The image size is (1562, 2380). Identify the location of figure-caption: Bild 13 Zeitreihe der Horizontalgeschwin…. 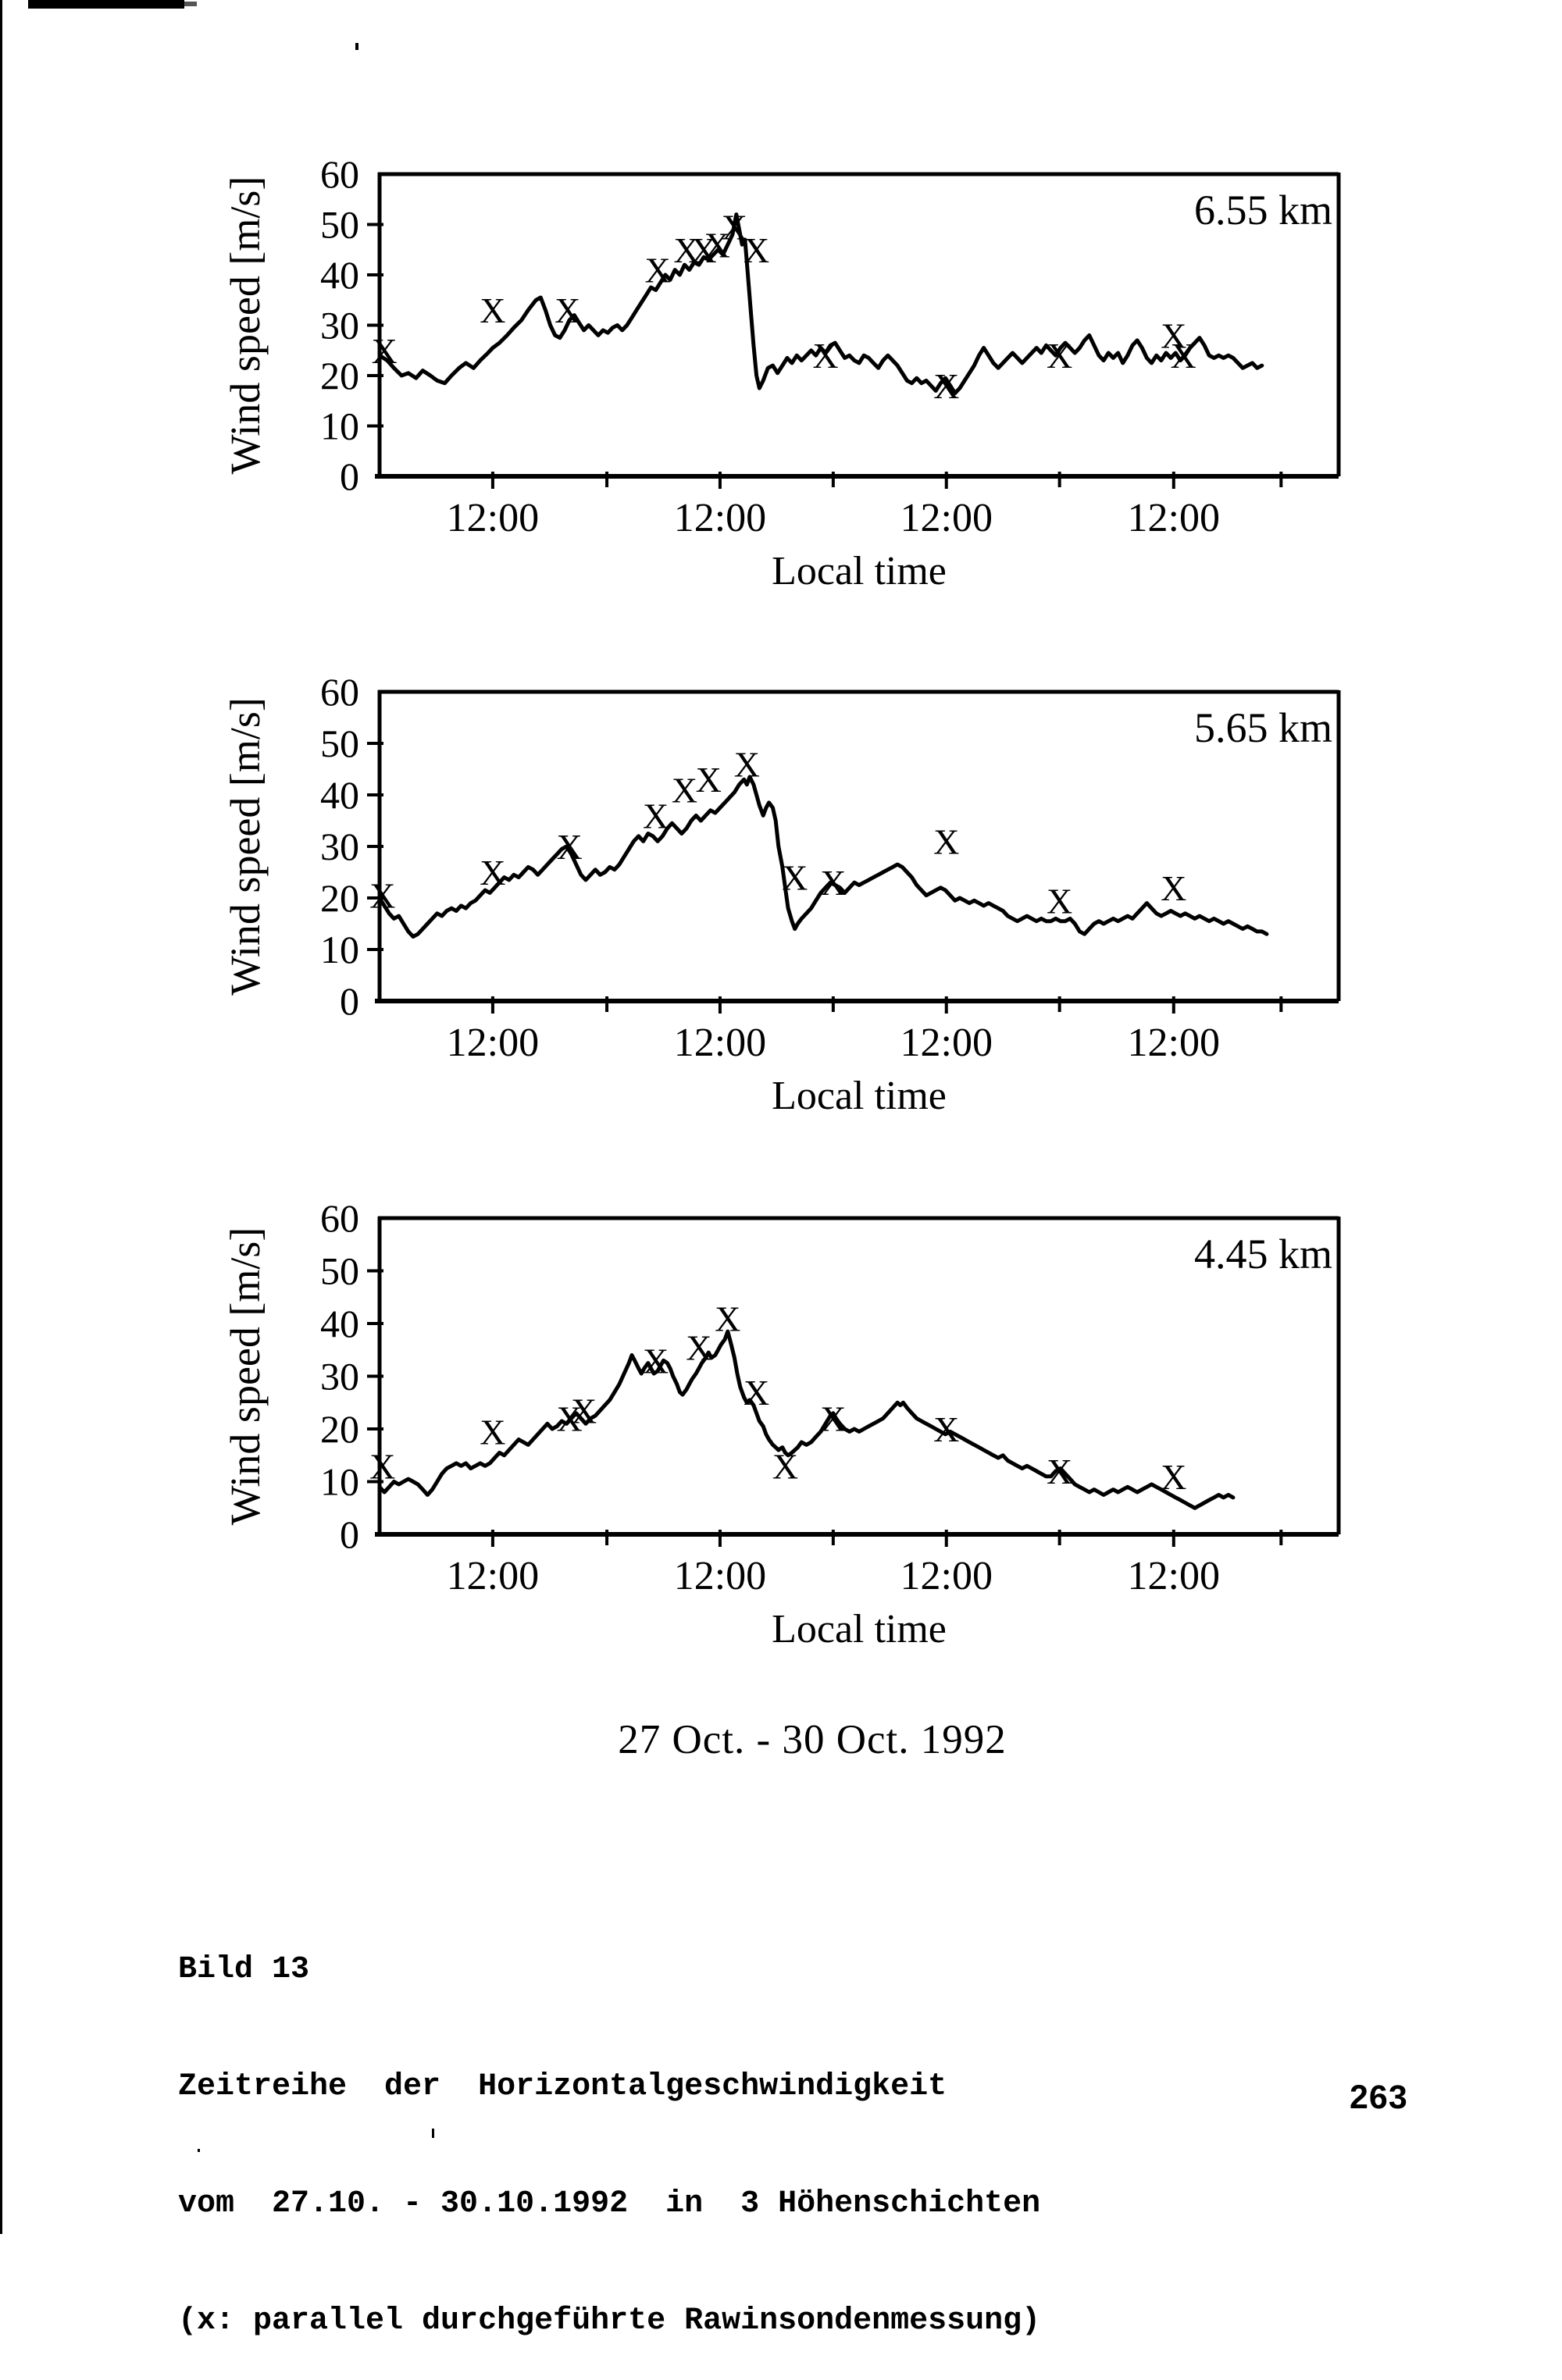
(609, 2126).